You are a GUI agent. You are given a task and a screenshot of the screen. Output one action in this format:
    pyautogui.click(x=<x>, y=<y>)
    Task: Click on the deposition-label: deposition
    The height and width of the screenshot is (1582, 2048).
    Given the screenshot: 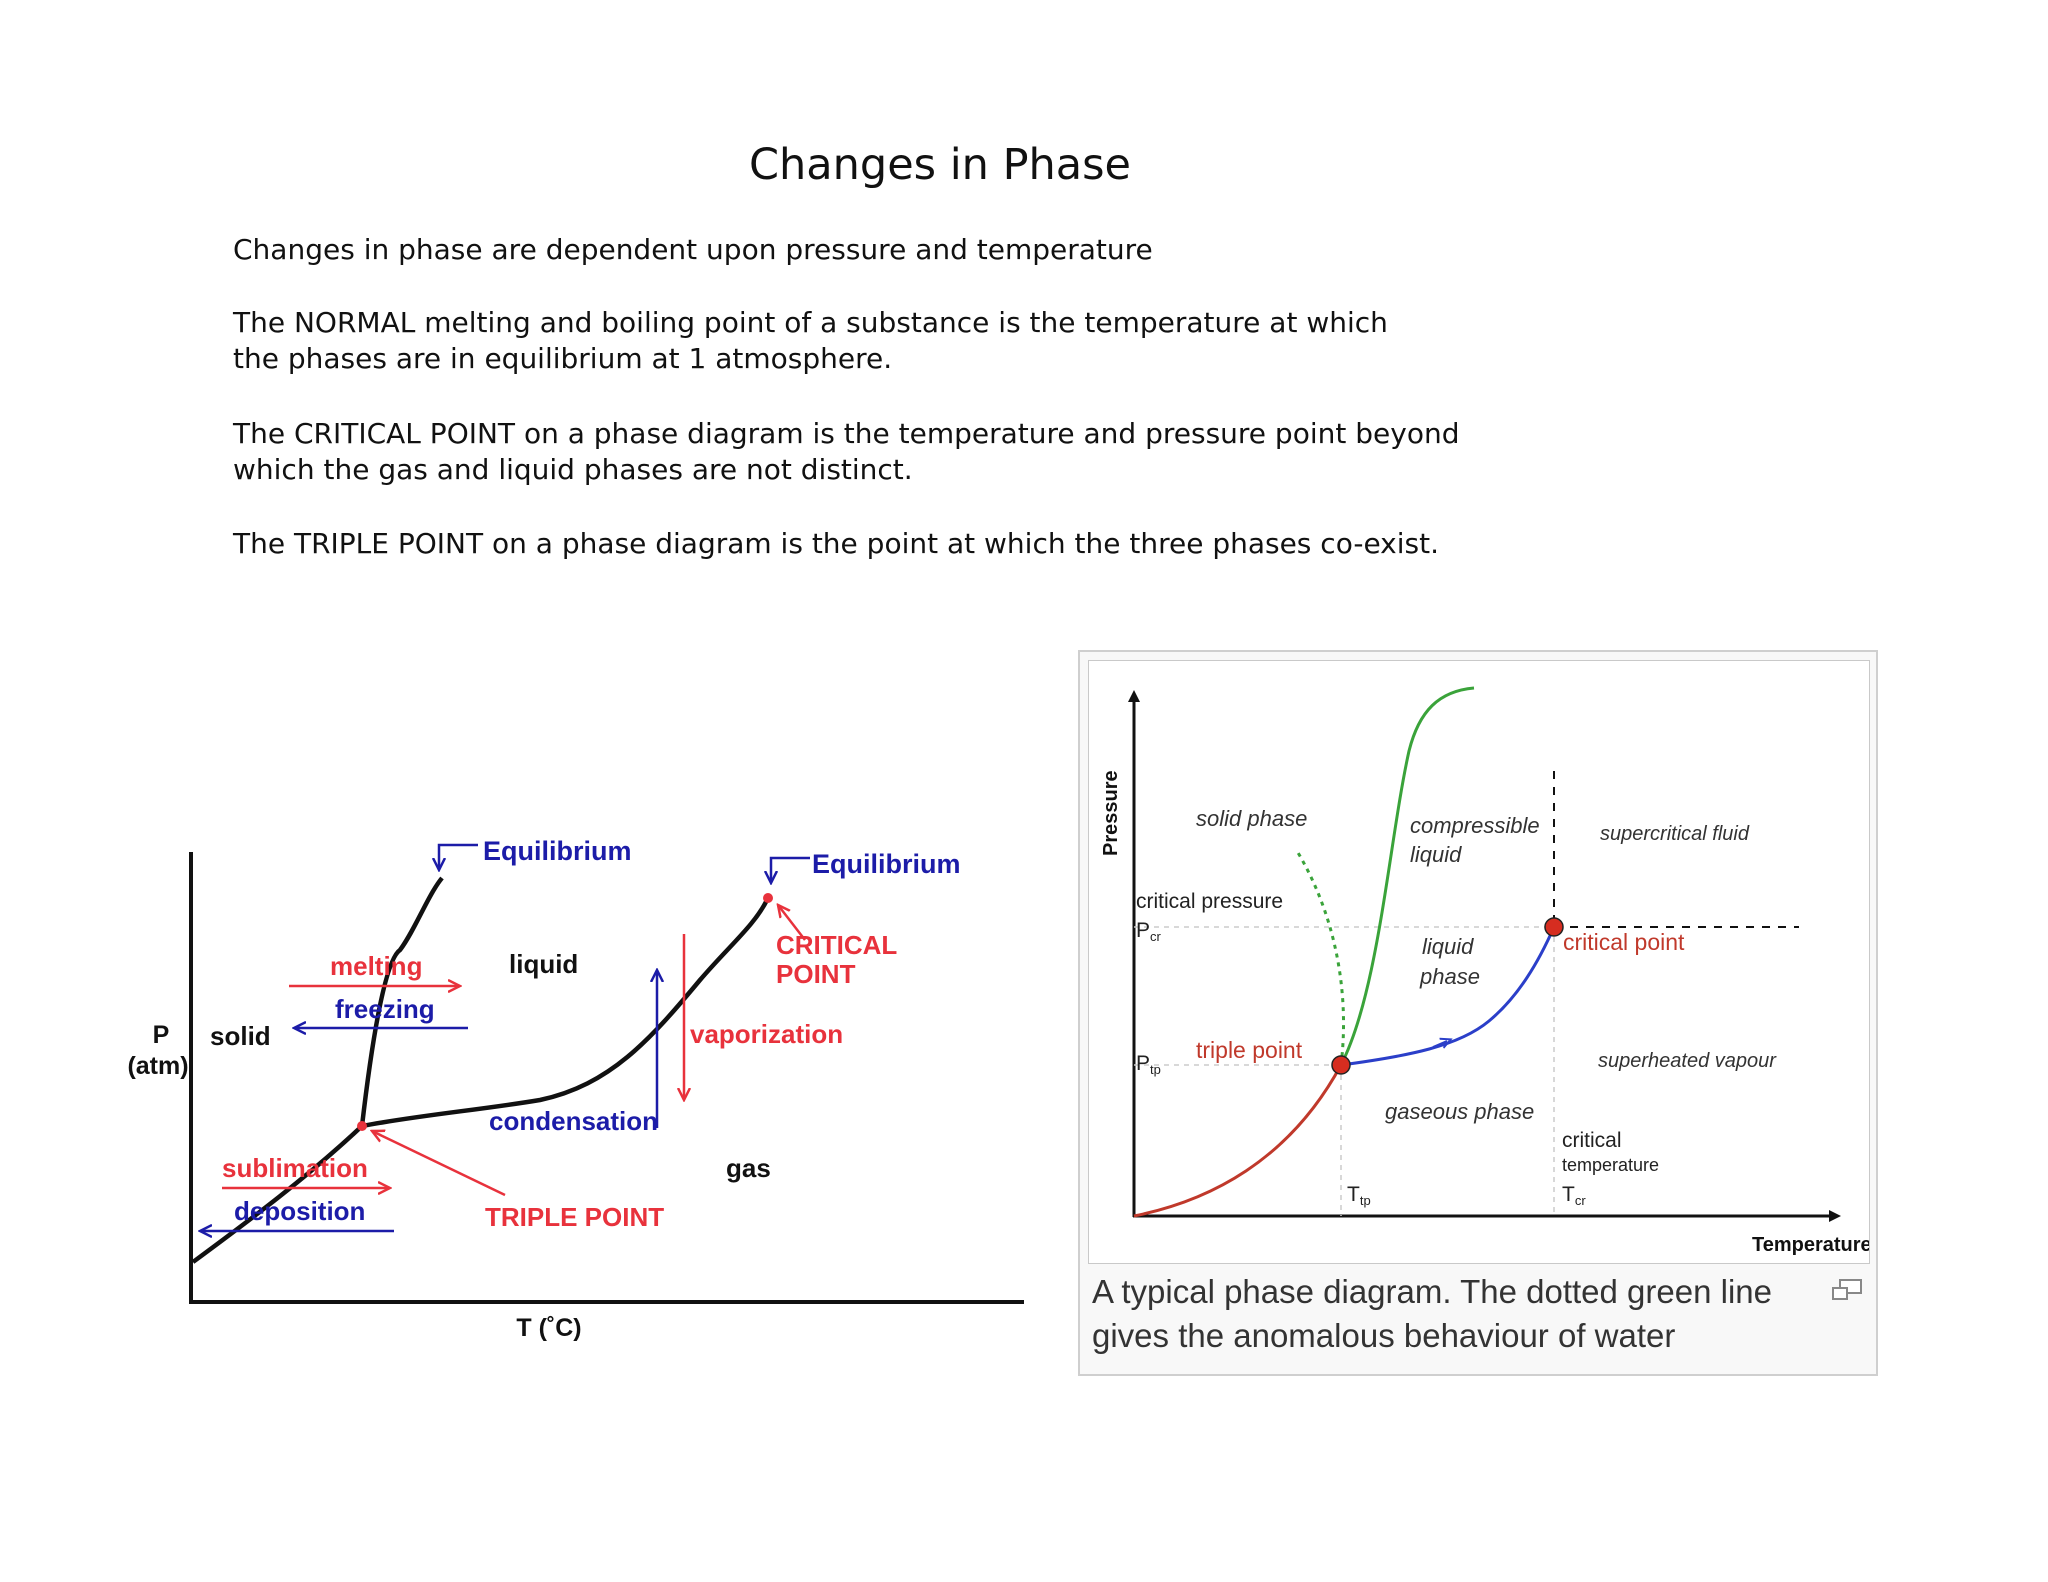 What is the action you would take?
    pyautogui.click(x=299, y=1211)
    